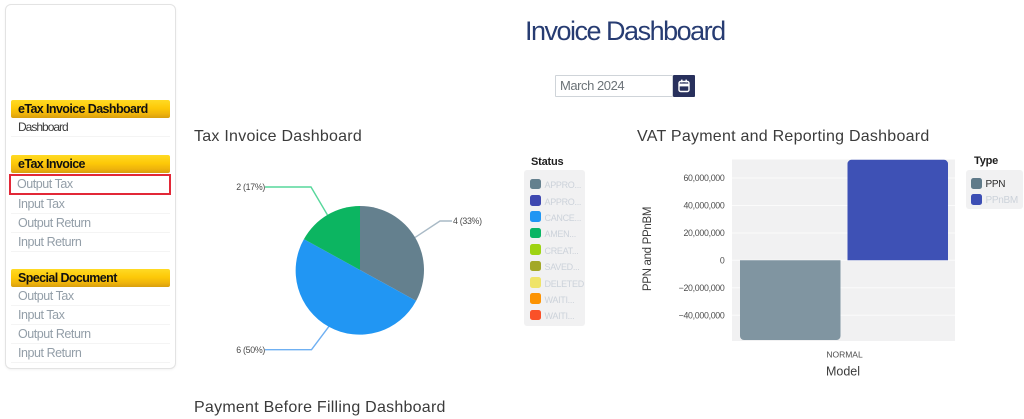 Image resolution: width=1024 pixels, height=419 pixels. I want to click on svg-text: −40,000,000, so click(702, 315).